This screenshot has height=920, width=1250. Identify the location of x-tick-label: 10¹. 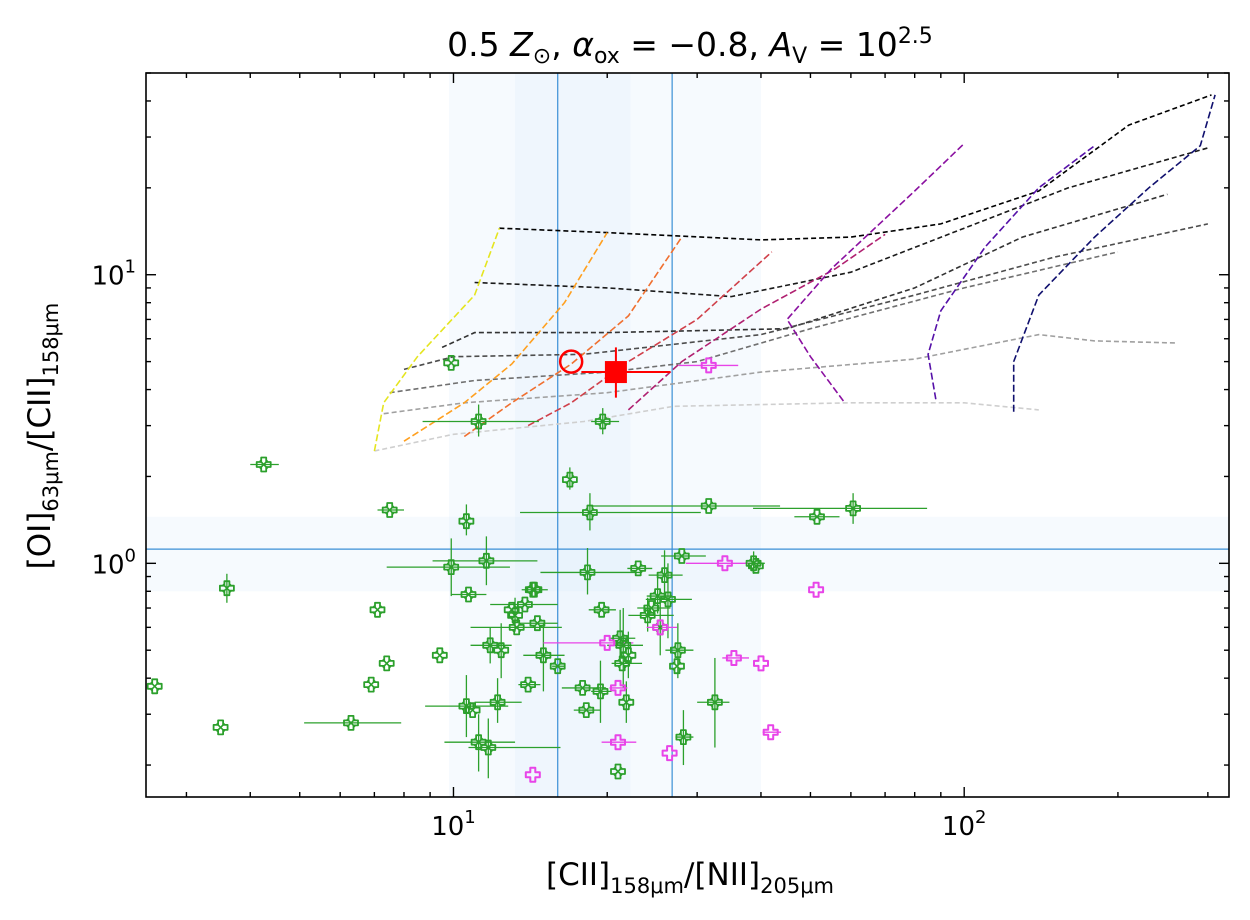
(453, 824).